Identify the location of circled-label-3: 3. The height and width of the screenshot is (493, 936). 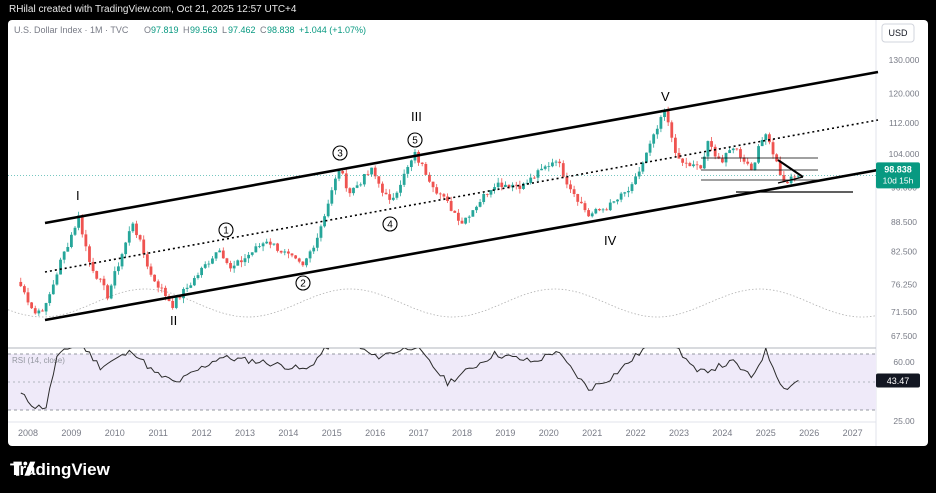
(340, 154).